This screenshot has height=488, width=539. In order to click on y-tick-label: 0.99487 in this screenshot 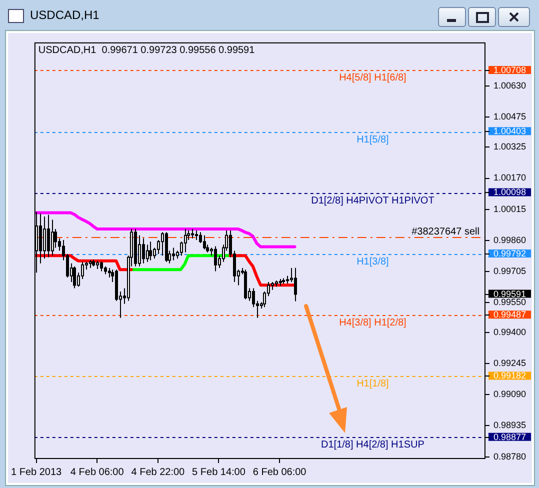, I will do `click(509, 315)`.